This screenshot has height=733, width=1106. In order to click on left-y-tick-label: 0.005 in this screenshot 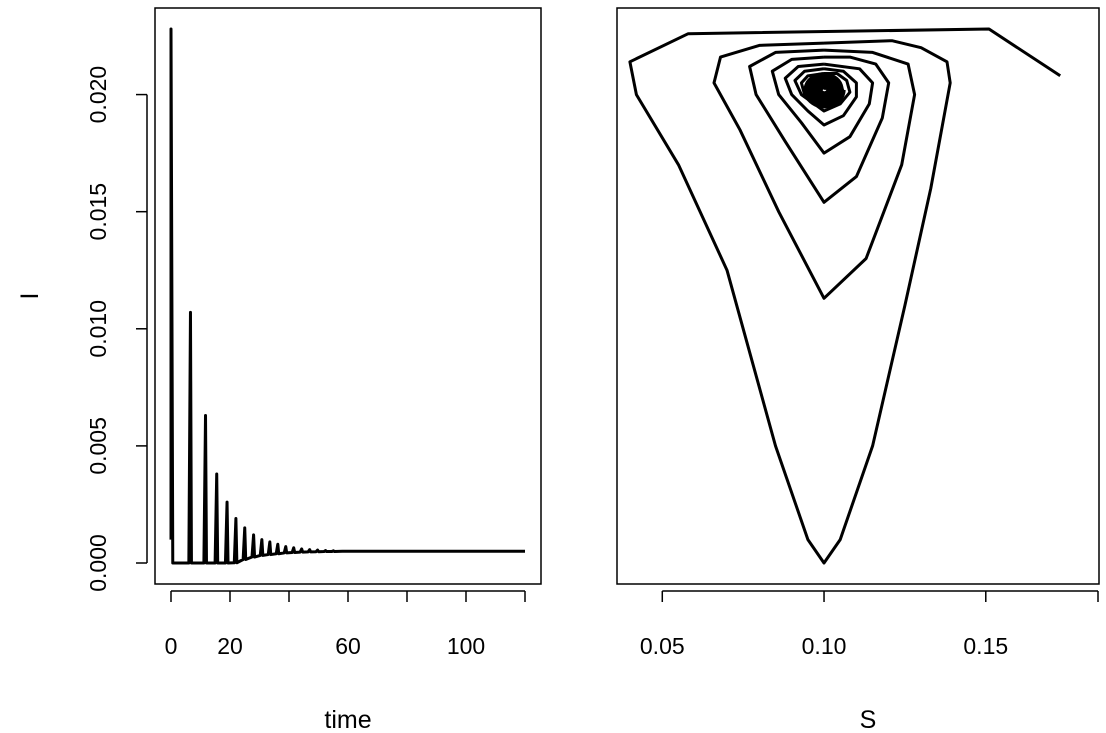, I will do `click(98, 446)`.